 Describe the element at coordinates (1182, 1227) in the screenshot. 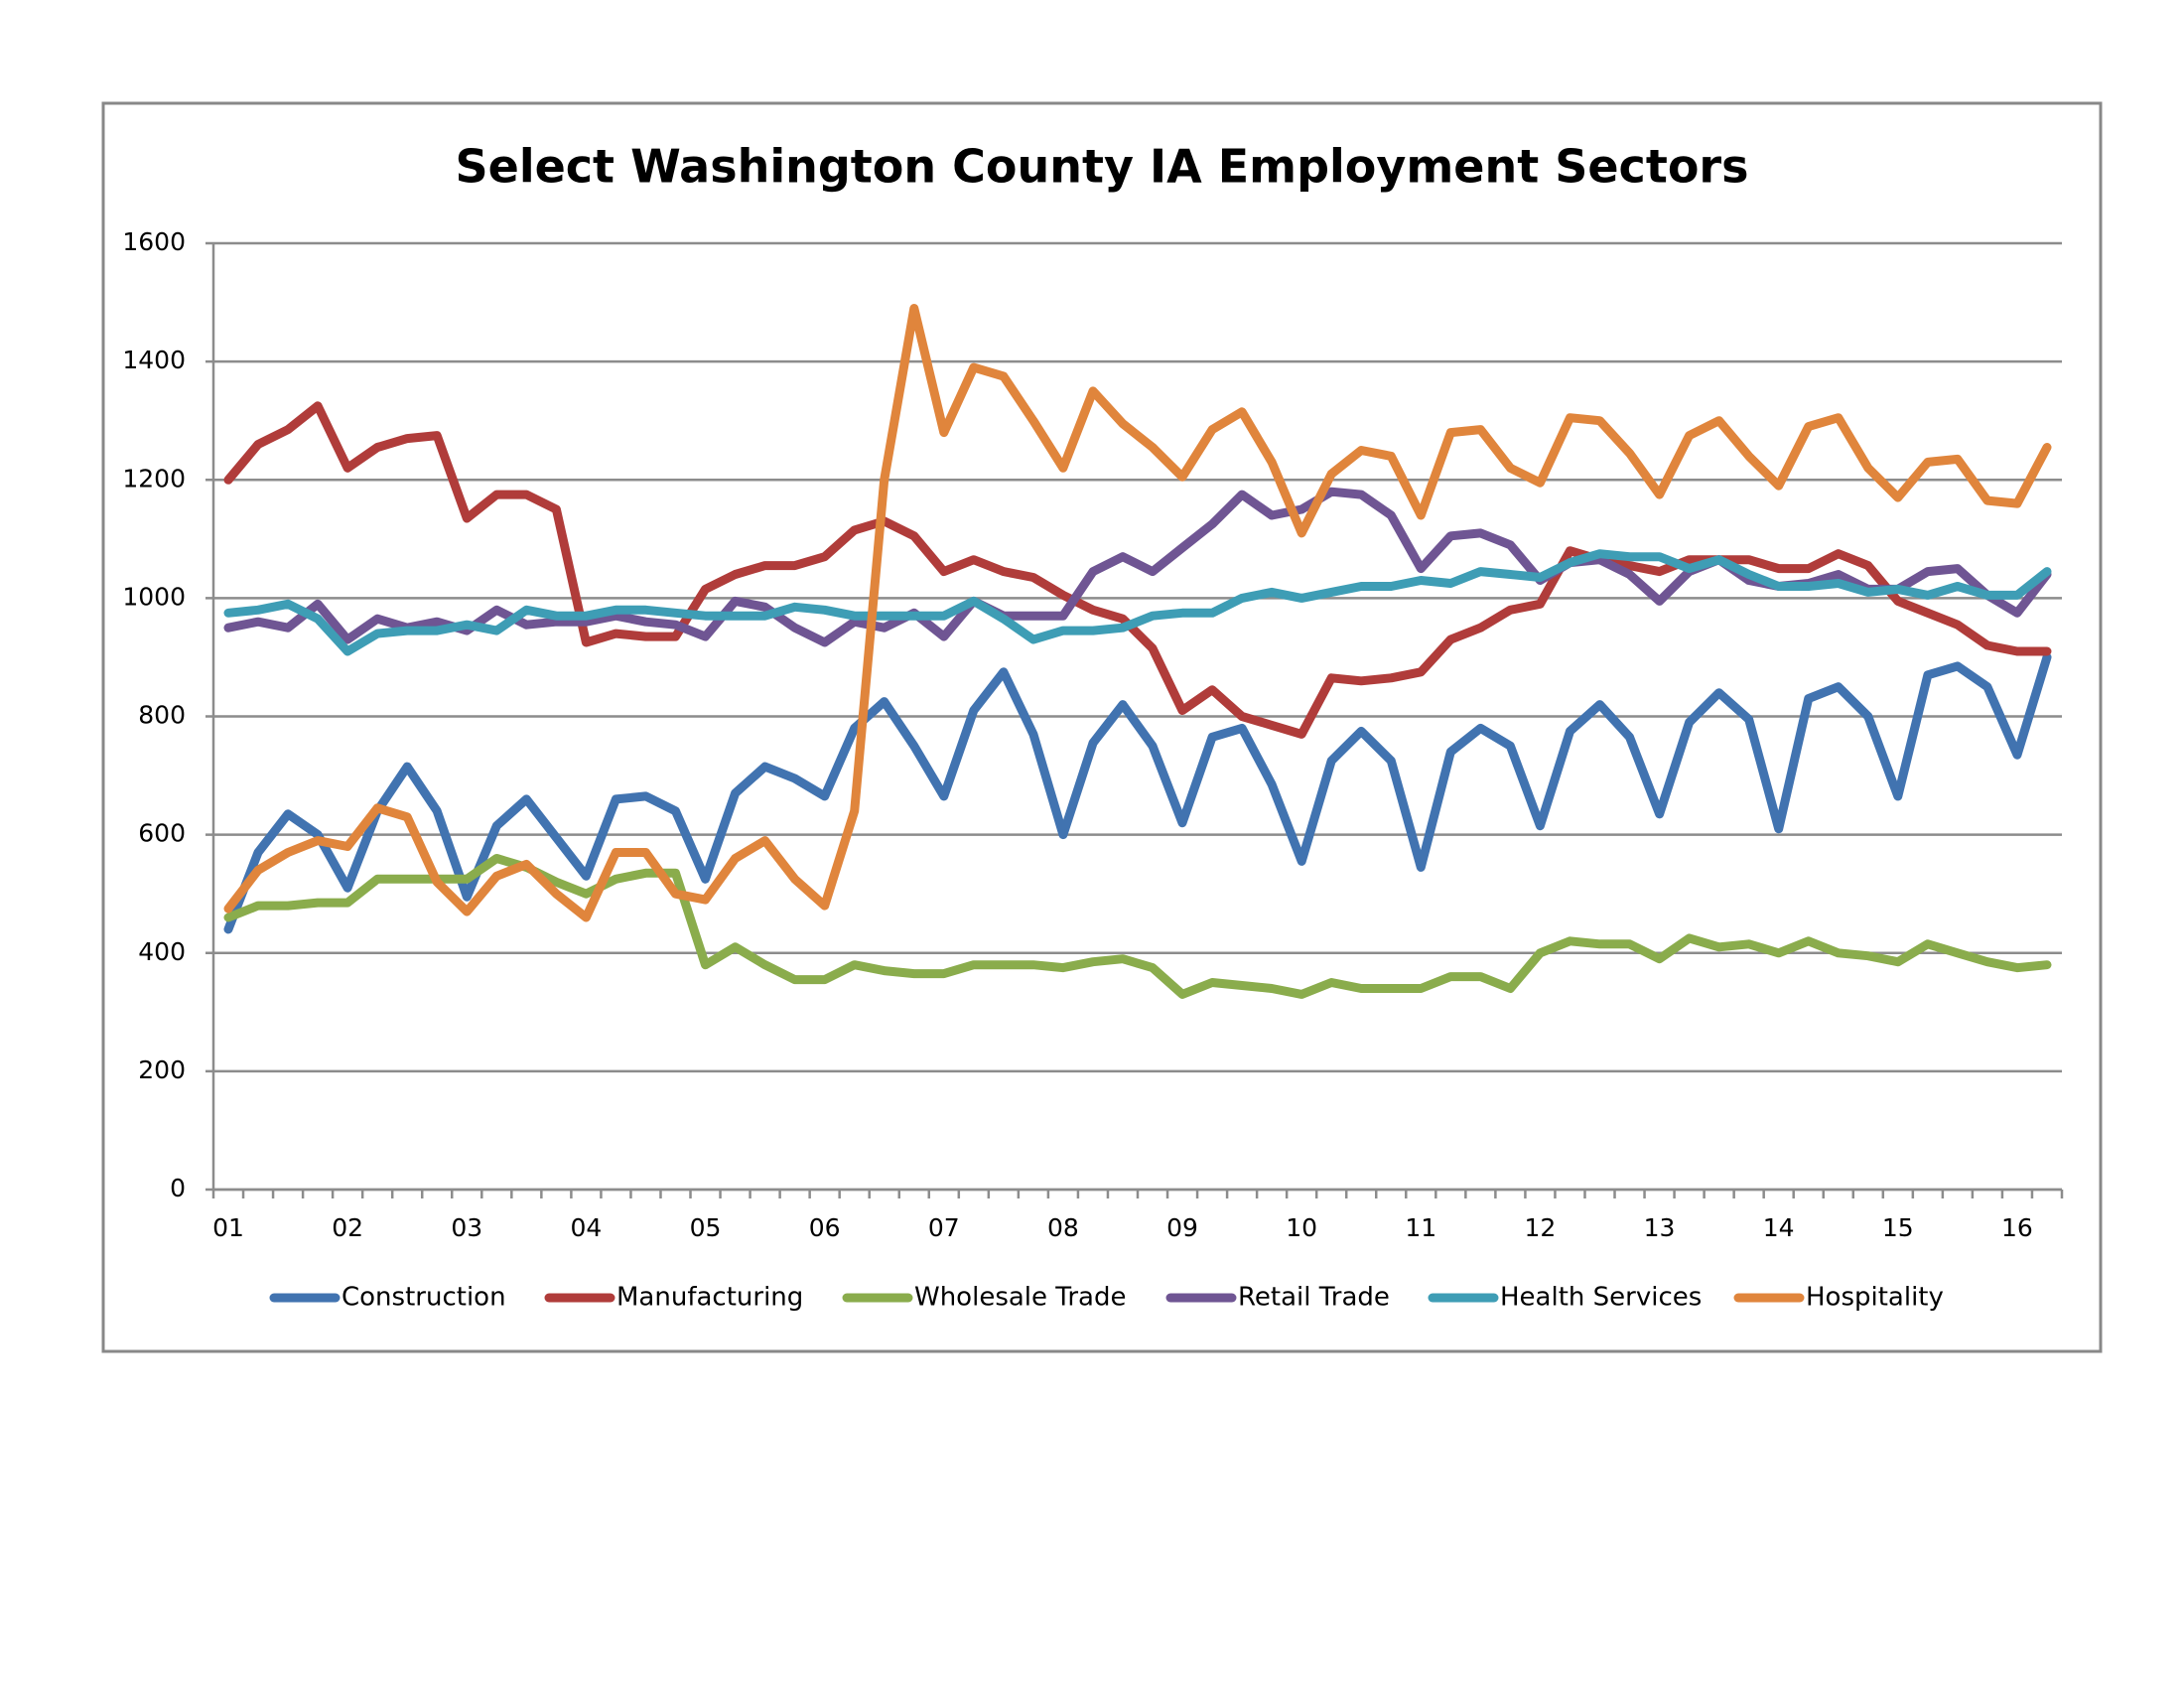

I see `x-tick-label: 09` at that location.